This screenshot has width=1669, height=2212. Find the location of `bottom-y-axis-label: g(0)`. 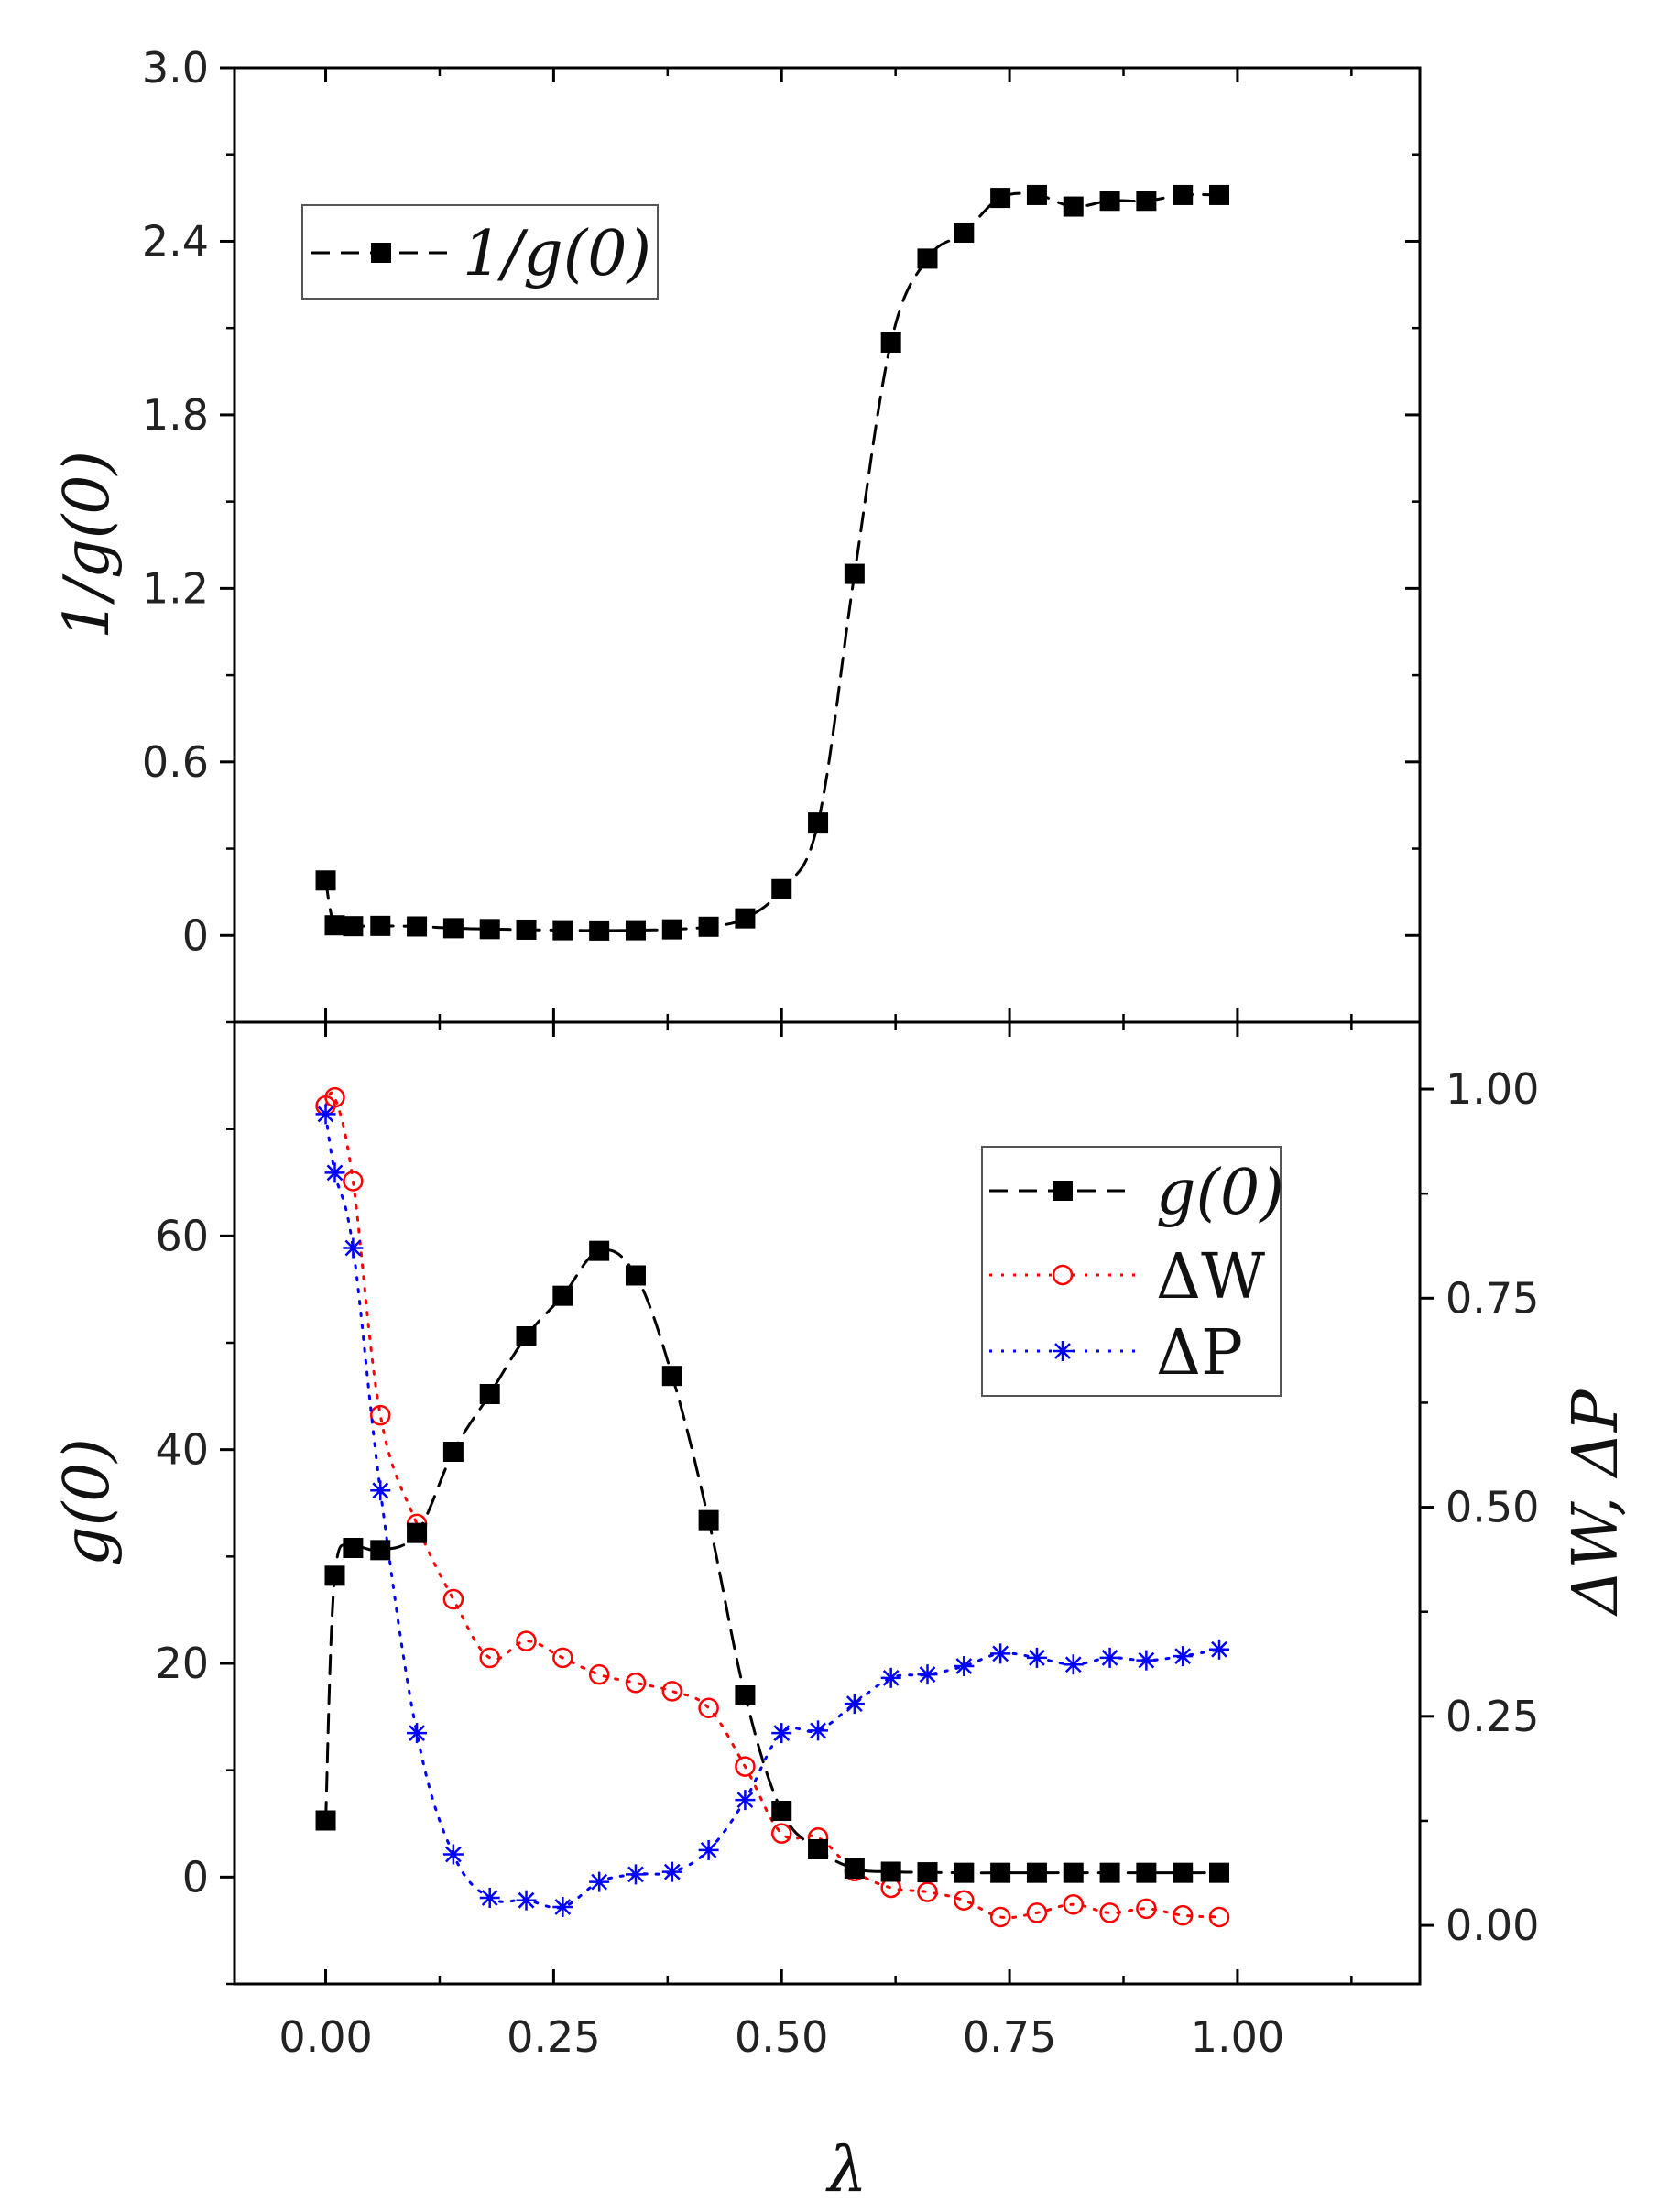

bottom-y-axis-label: g(0) is located at coordinates (88, 1502).